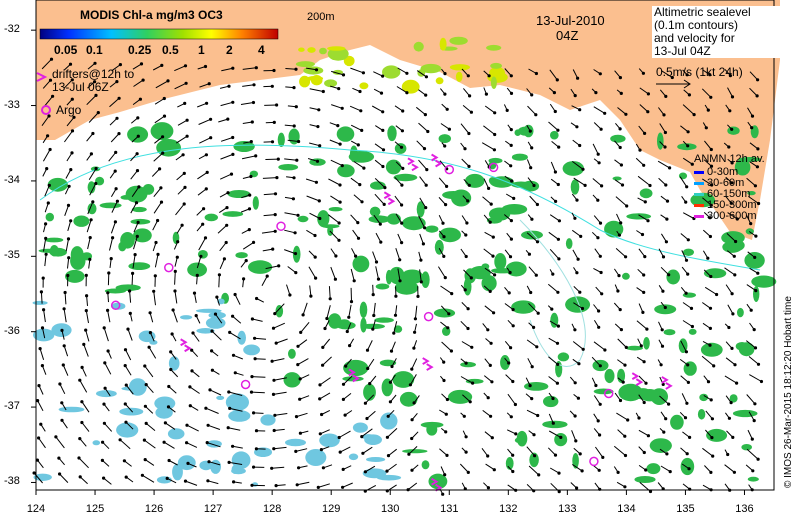 The image size is (800, 520). I want to click on chl-patch-nearshore, so click(459, 77).